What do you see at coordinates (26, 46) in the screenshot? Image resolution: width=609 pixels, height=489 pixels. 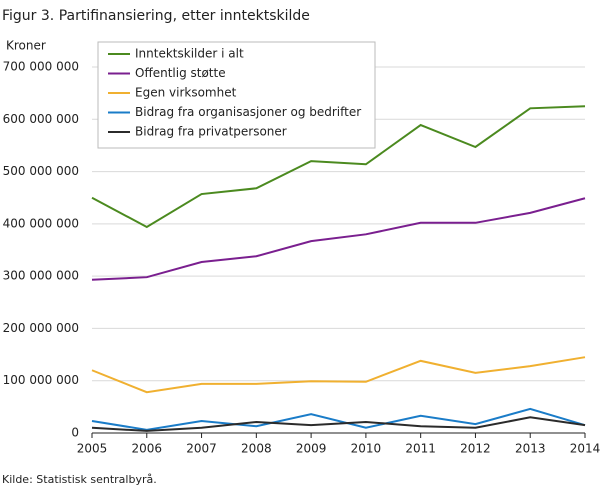 I see `y-axis-label: Kroner` at bounding box center [26, 46].